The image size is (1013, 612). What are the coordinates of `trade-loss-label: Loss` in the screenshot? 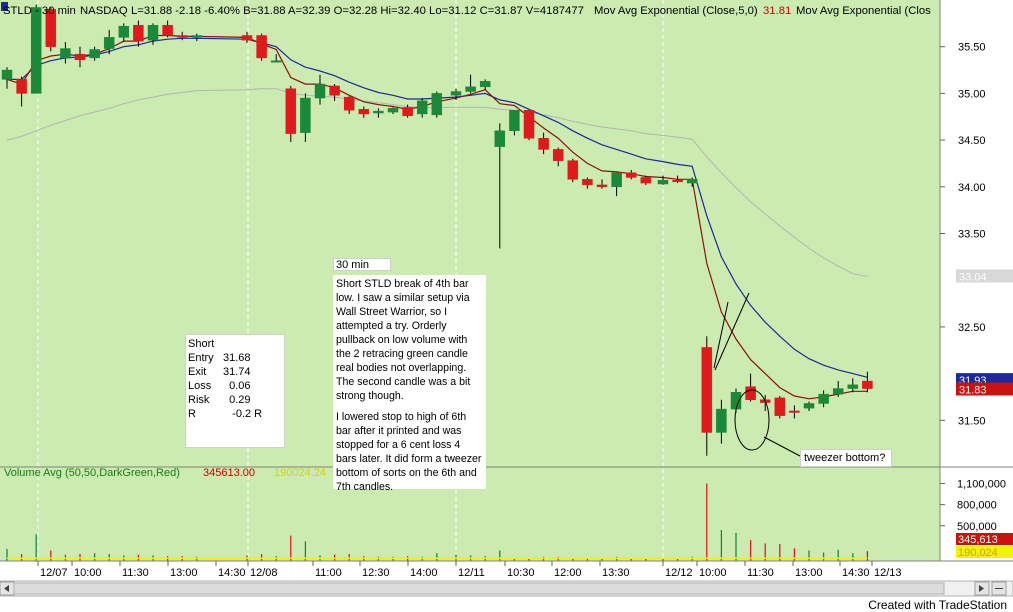 It's located at (200, 386).